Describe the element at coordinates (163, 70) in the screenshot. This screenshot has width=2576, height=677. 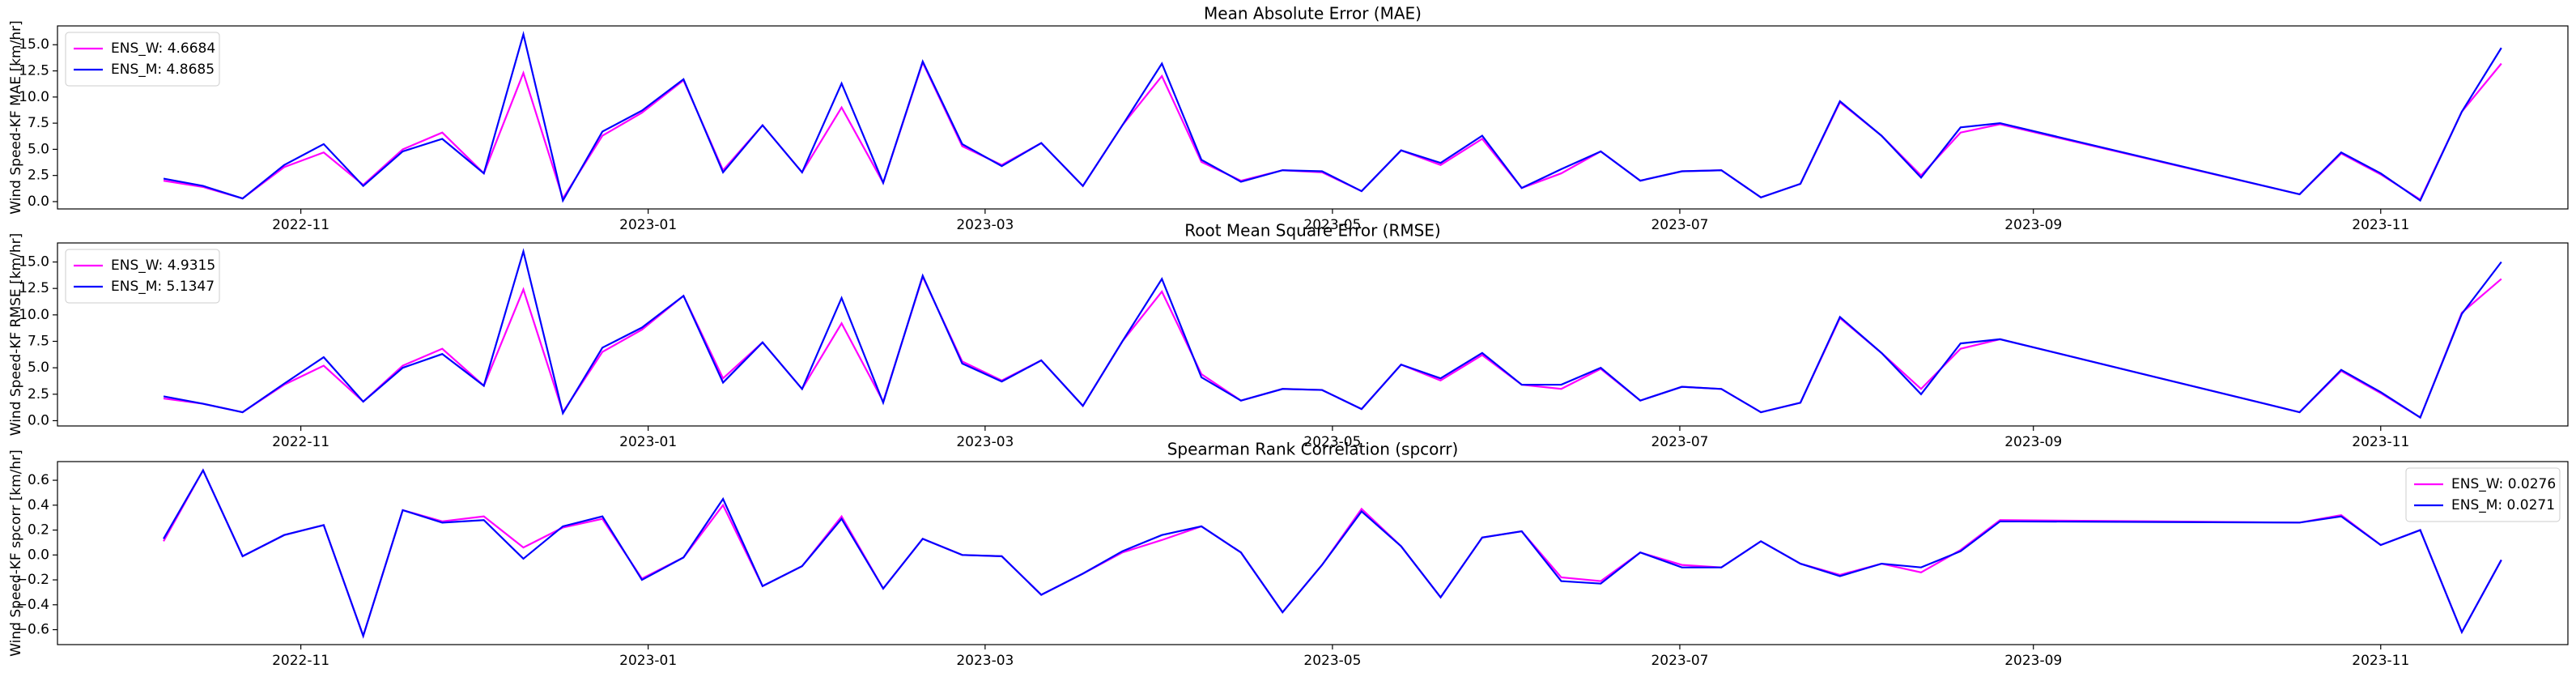
I see `legend-label: ENS_M: 4.8685` at that location.